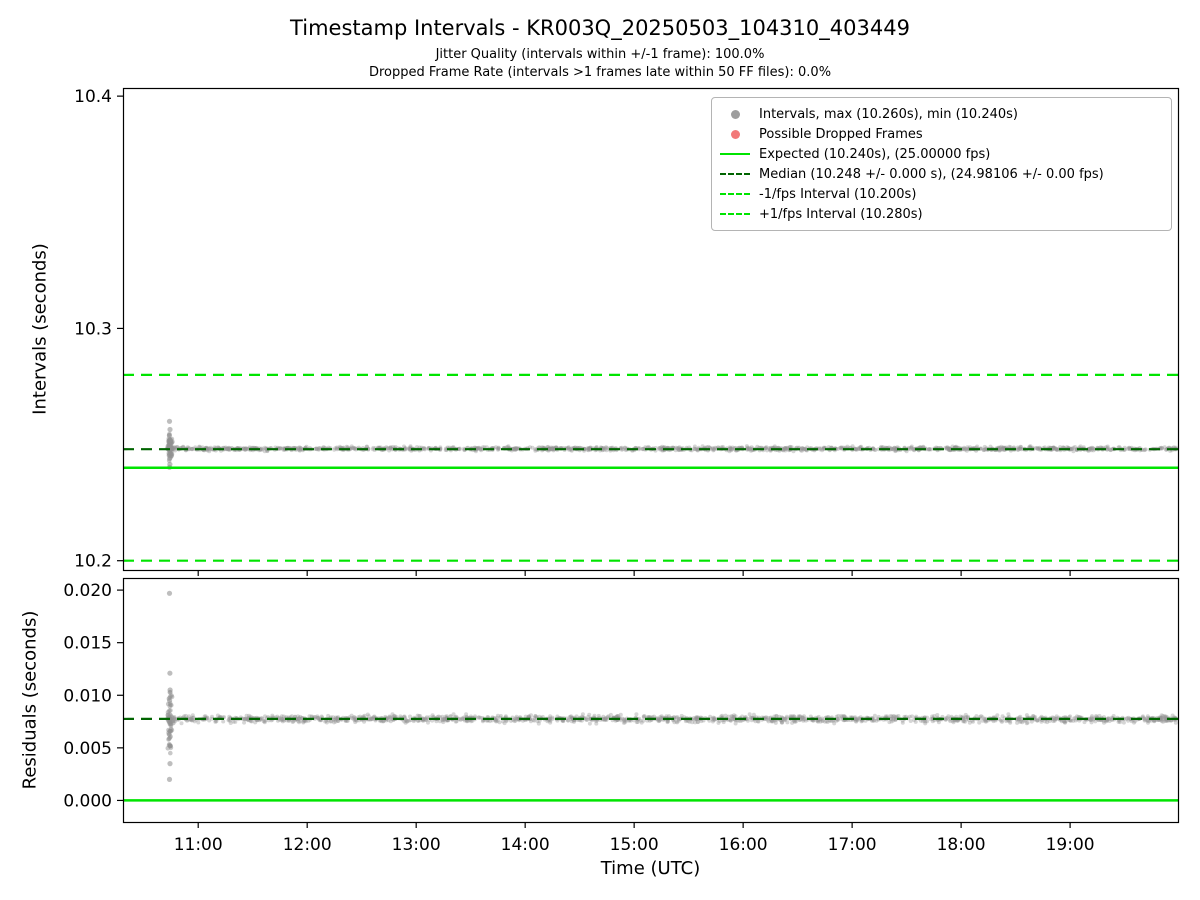  Describe the element at coordinates (525, 845) in the screenshot. I see `x-tick-label: 14:00` at that location.